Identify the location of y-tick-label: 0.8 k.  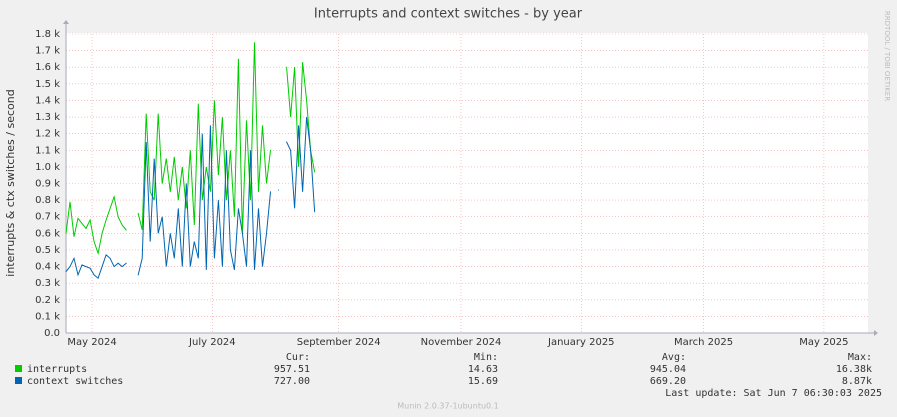
(47, 200).